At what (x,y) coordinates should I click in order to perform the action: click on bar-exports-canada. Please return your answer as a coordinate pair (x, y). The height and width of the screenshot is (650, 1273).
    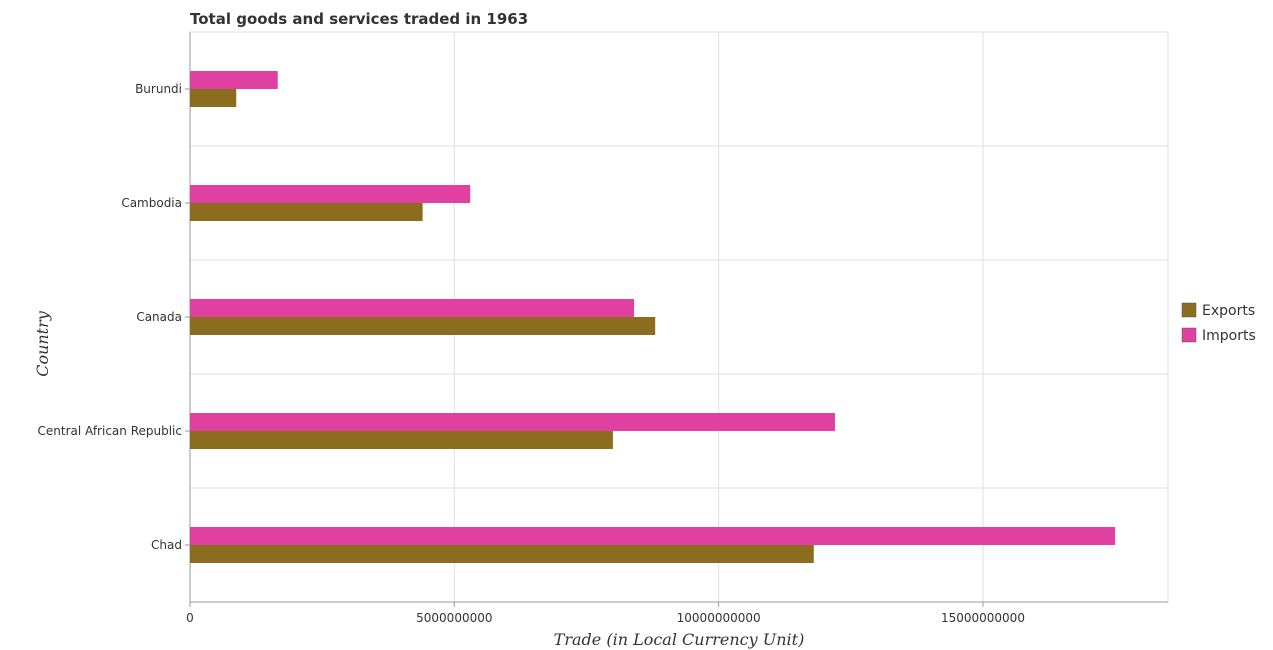
    Looking at the image, I should click on (423, 326).